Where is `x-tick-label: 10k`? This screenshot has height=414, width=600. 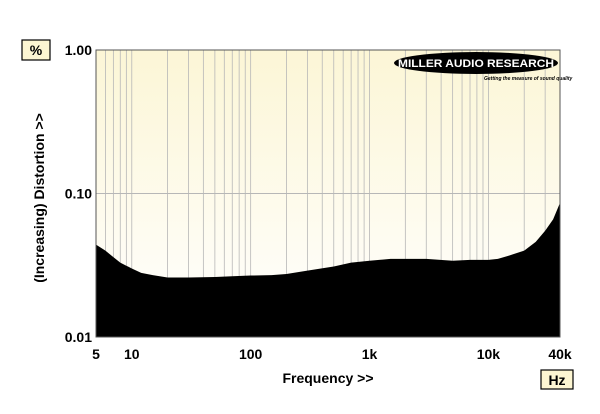
x-tick-label: 10k is located at coordinates (489, 354).